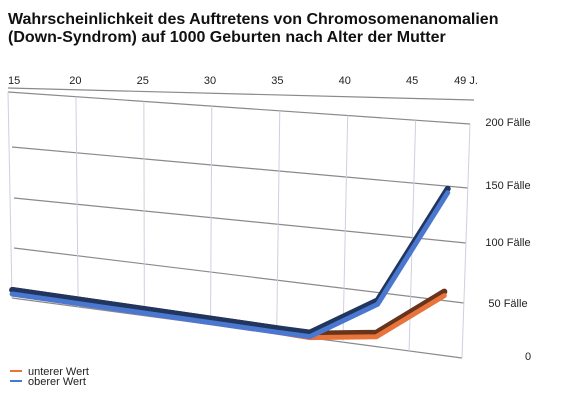  What do you see at coordinates (507, 186) in the screenshot?
I see `y-tick-label: 150 Fälle` at bounding box center [507, 186].